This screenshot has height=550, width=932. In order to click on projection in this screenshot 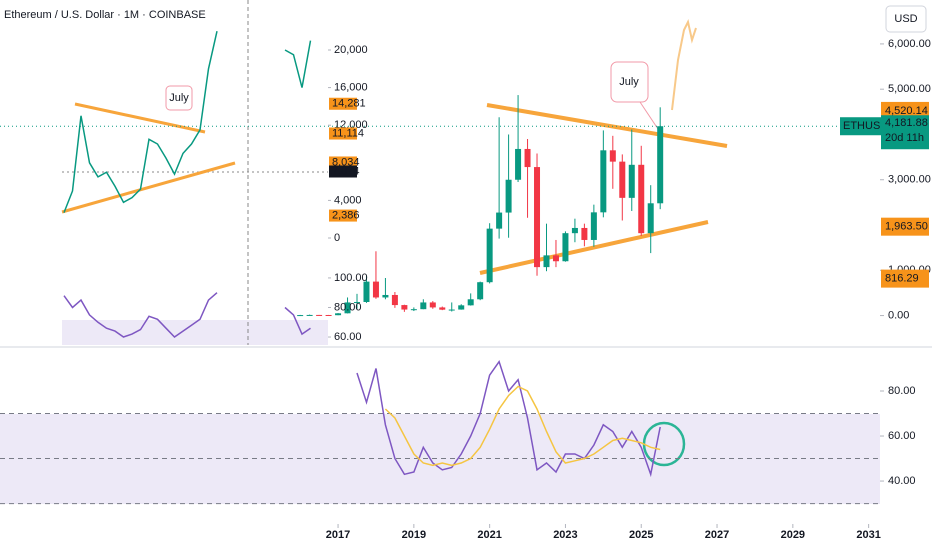, I will do `click(684, 65)`.